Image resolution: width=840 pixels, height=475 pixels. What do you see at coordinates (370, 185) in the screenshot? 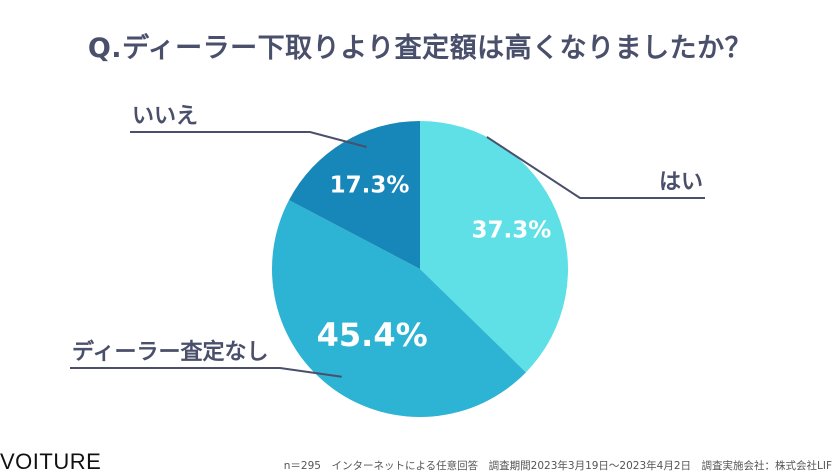
I see `pie-value-label-3: 17.3%` at bounding box center [370, 185].